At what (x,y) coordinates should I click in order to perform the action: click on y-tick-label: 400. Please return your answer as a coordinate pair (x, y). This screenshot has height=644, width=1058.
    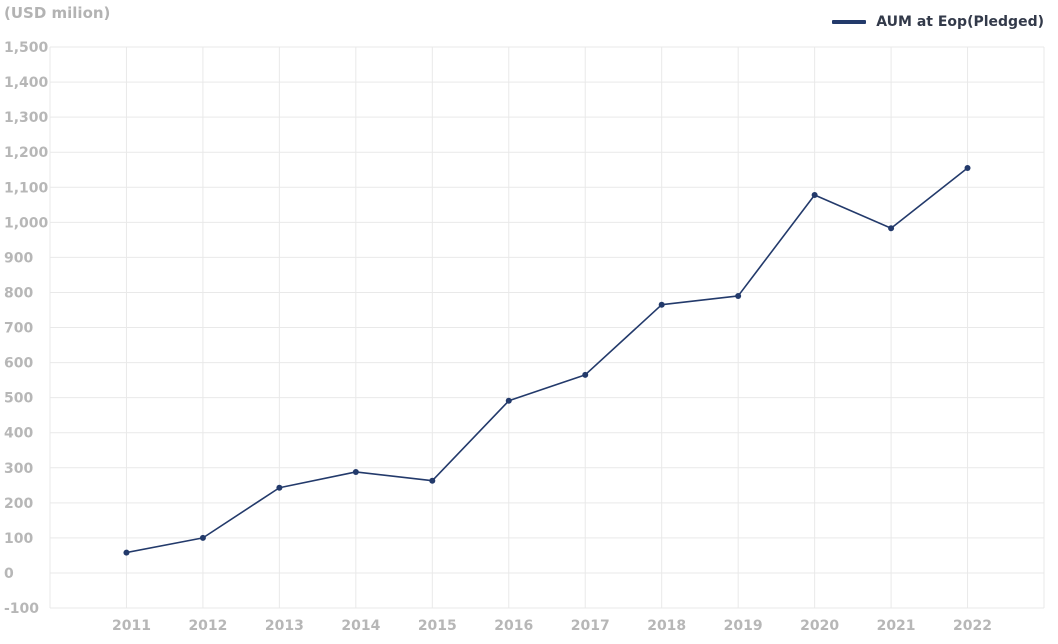
    Looking at the image, I should click on (18, 434).